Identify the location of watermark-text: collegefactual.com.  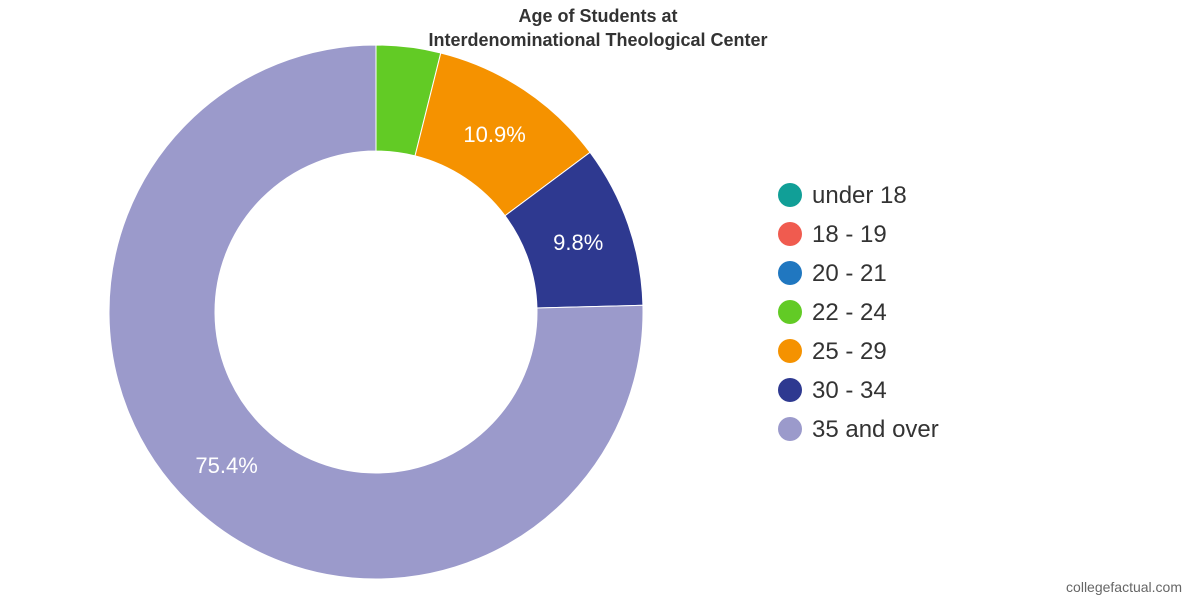
(1124, 587).